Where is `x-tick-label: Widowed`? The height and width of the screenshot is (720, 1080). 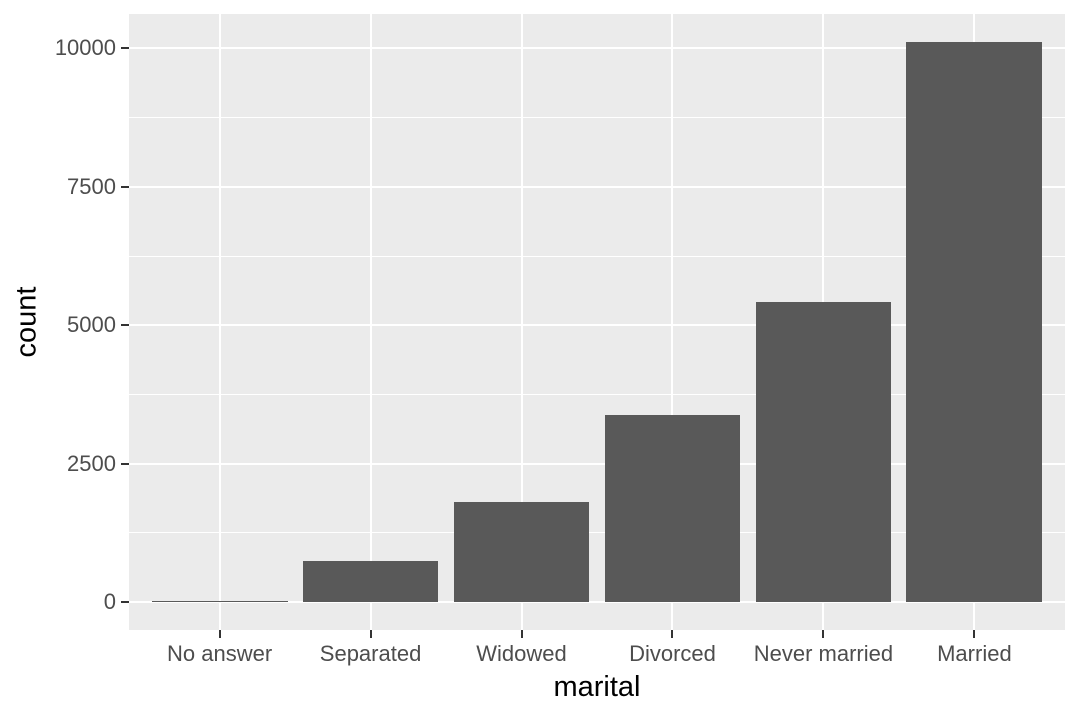
x-tick-label: Widowed is located at coordinates (521, 653).